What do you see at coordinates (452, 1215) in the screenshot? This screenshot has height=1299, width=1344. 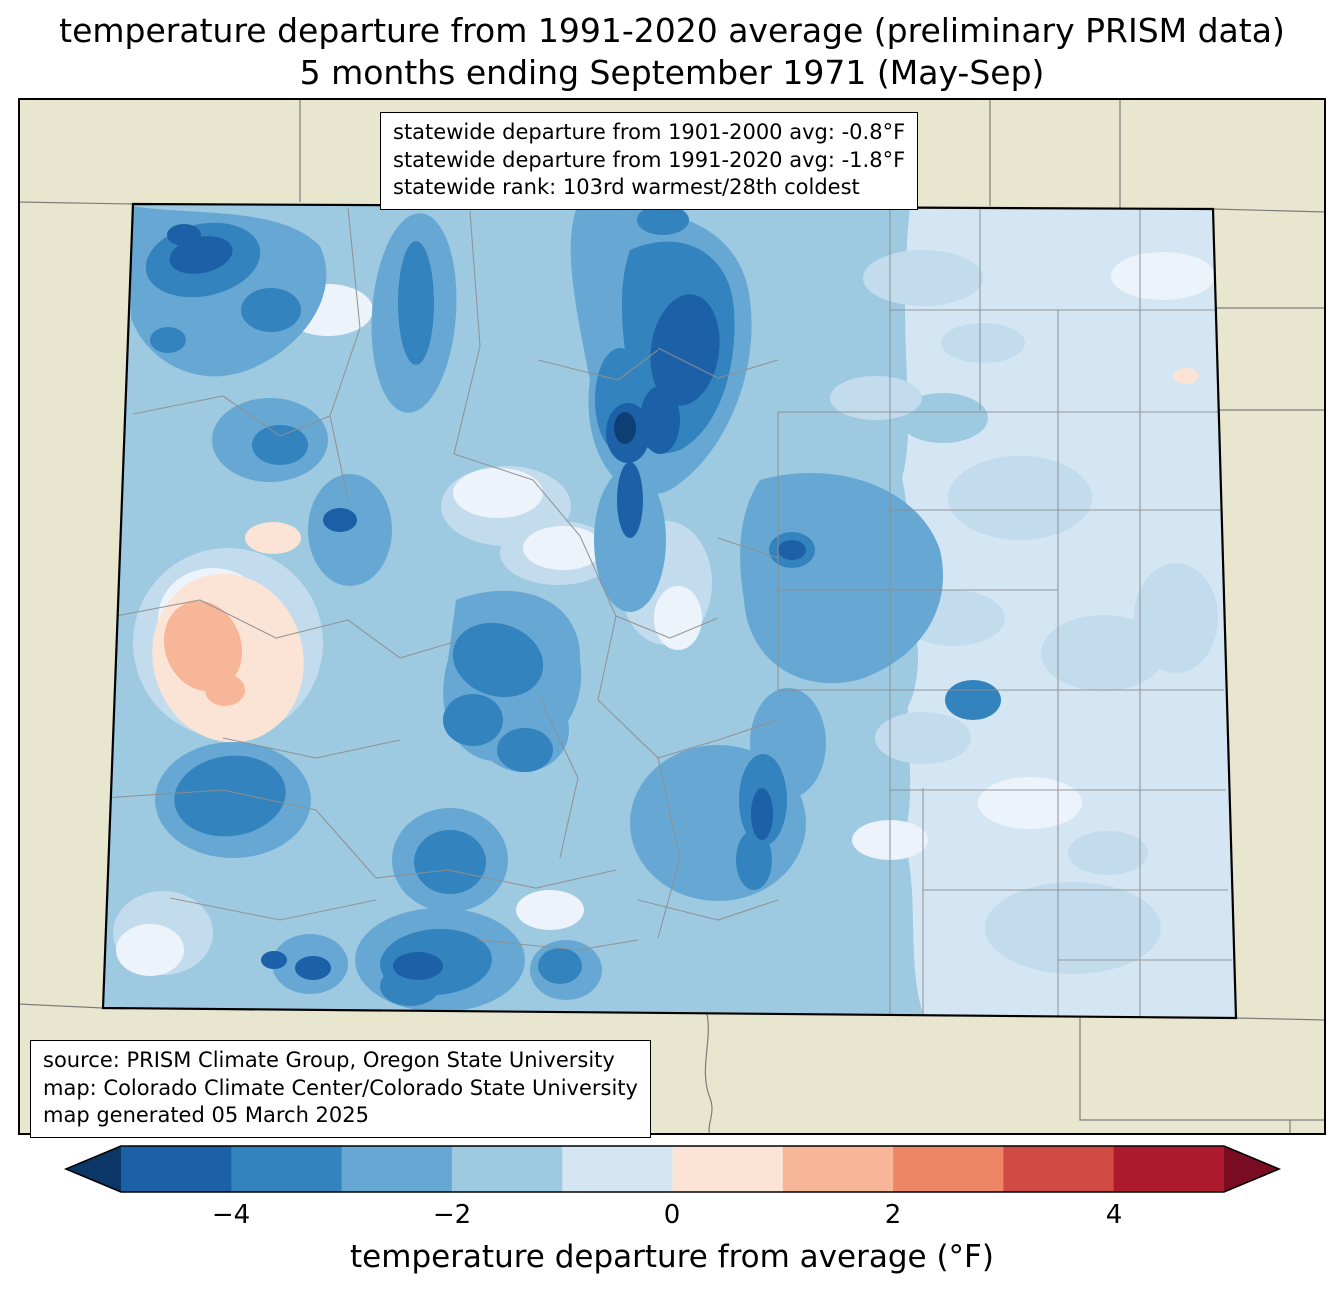 I see `colorbar-tick-neg2: −2` at bounding box center [452, 1215].